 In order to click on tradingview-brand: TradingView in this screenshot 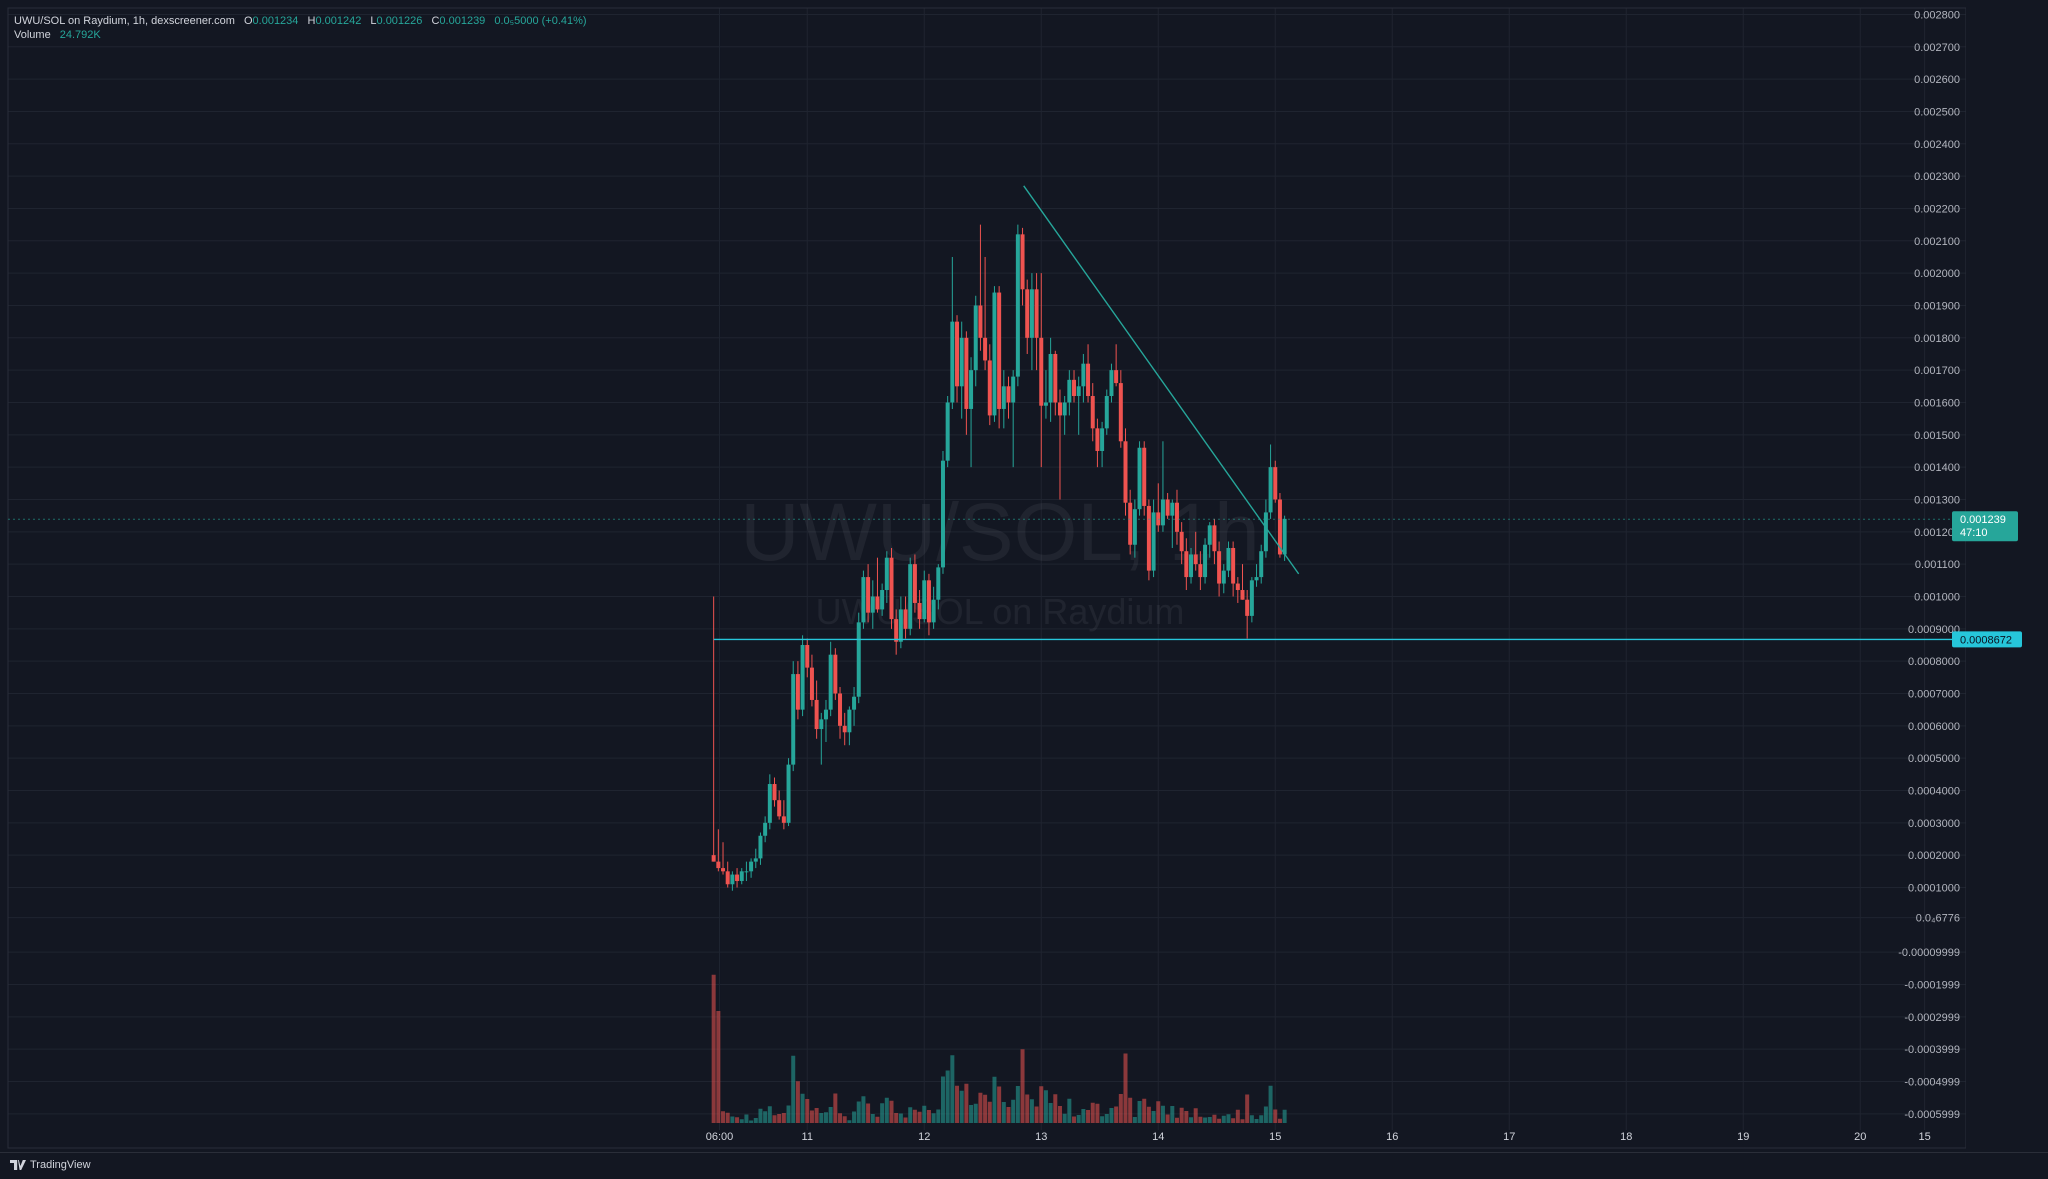, I will do `click(50, 1165)`.